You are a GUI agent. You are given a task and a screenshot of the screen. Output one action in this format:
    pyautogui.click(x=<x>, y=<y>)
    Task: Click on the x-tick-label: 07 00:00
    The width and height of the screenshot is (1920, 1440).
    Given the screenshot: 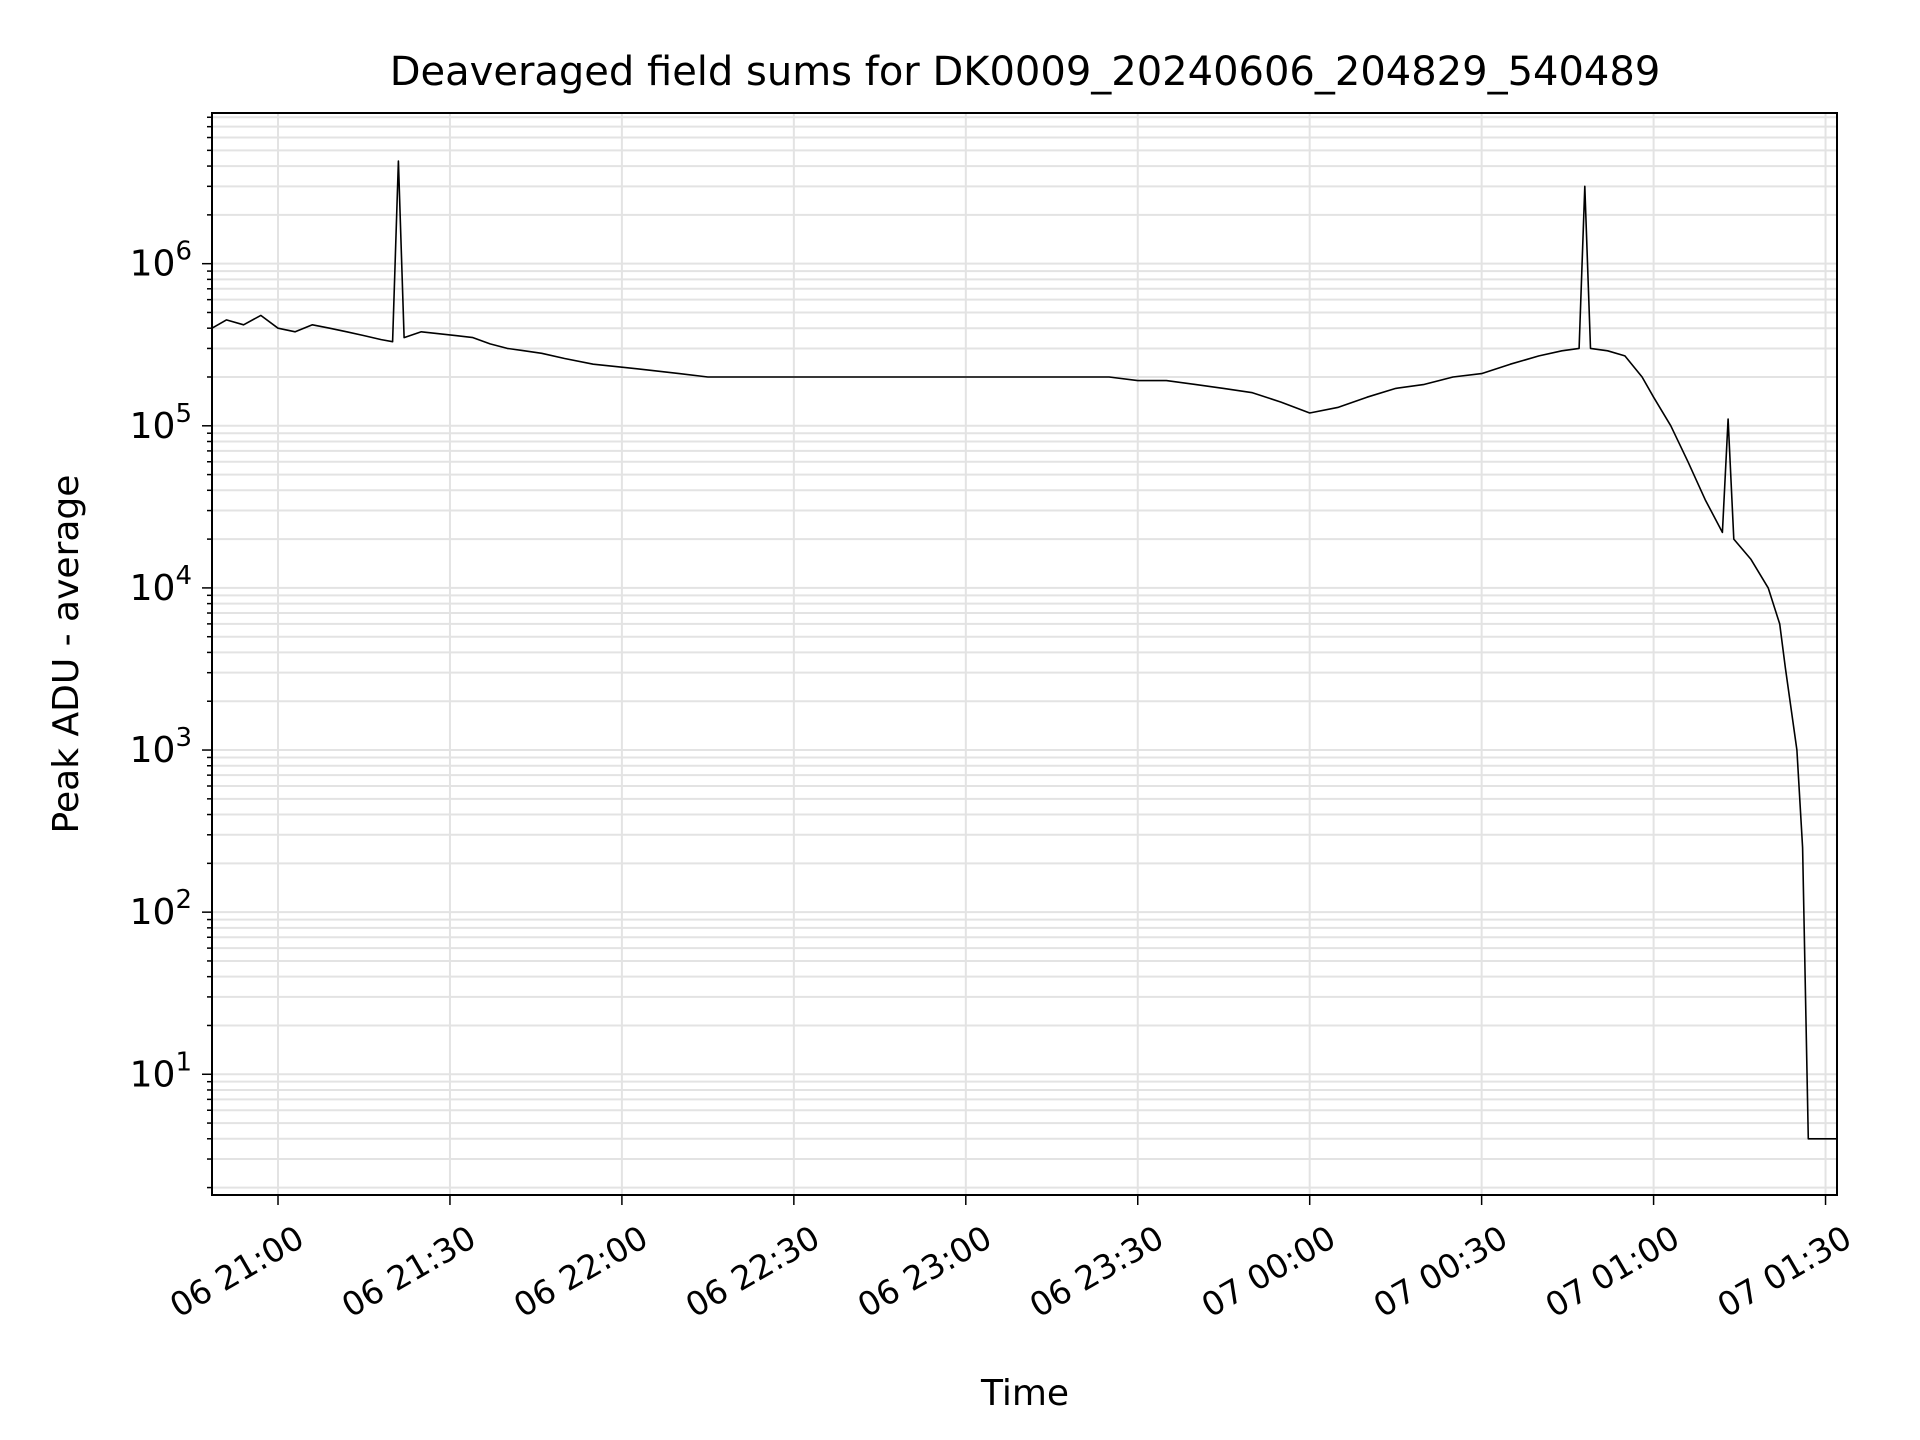 What is the action you would take?
    pyautogui.click(x=1268, y=1272)
    